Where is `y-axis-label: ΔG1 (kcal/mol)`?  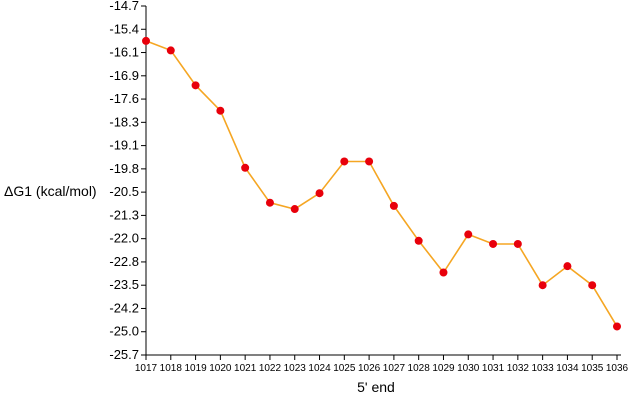 y-axis-label: ΔG1 (kcal/mol) is located at coordinates (50, 191).